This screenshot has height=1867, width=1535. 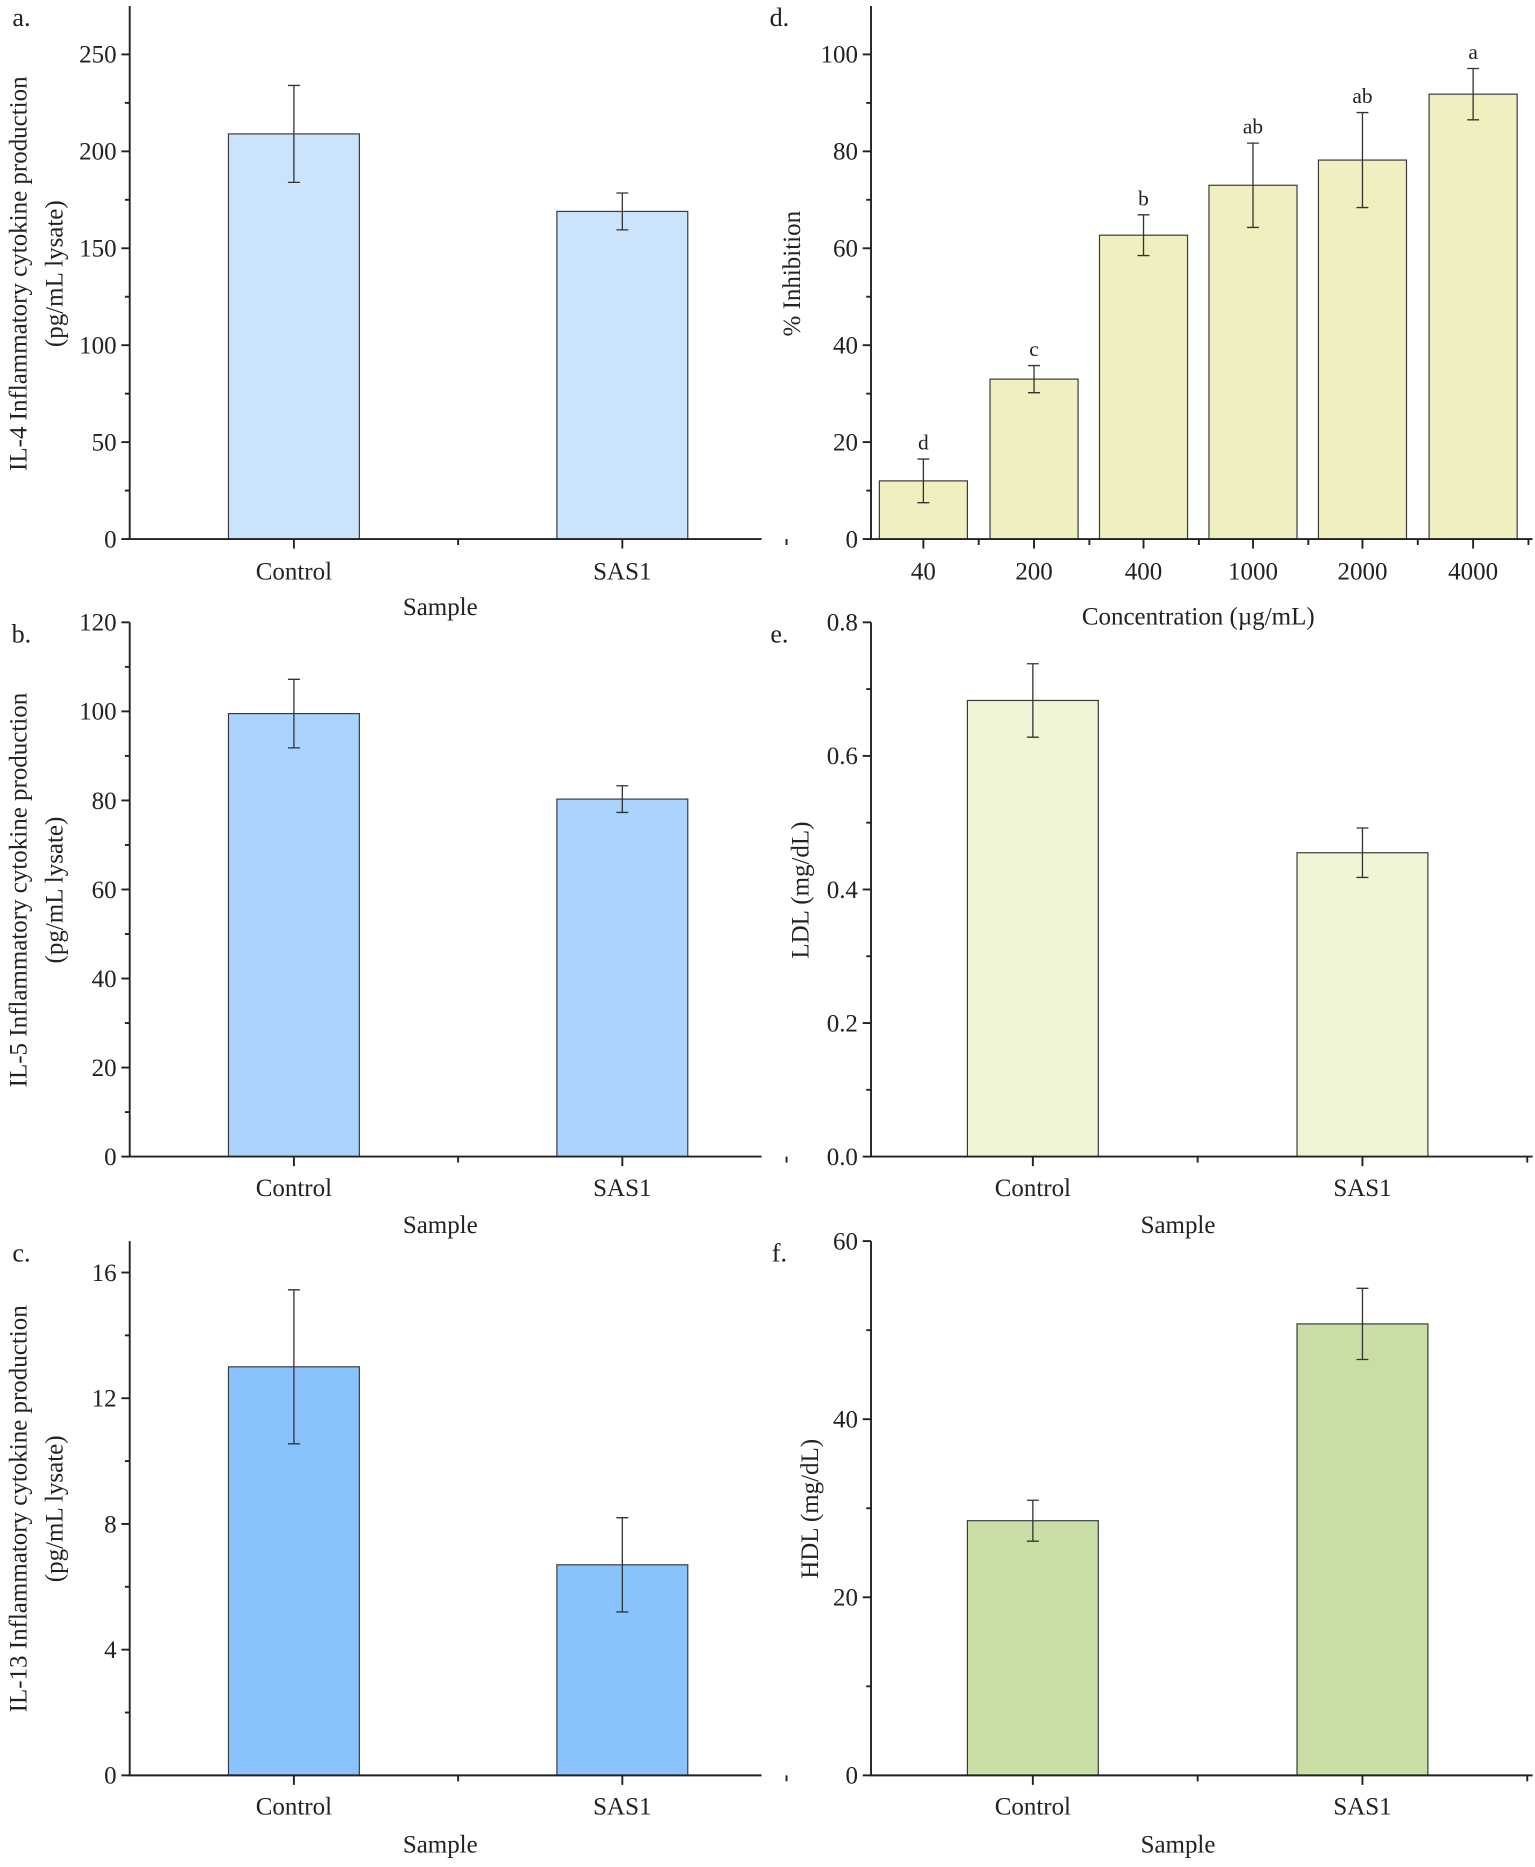 What do you see at coordinates (22, 634) in the screenshot?
I see `panel-label: b.` at bounding box center [22, 634].